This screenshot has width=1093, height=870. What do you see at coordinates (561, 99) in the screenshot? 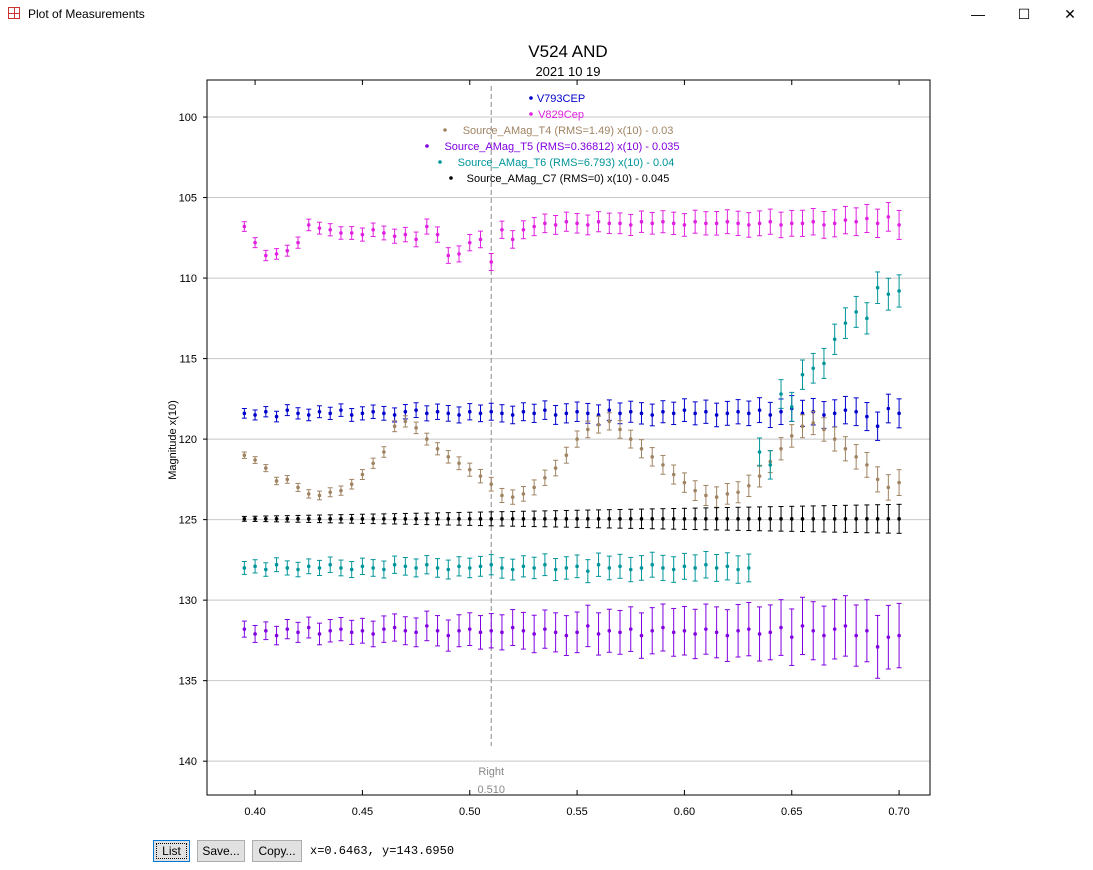
I see `legend-label: V793CEP` at bounding box center [561, 99].